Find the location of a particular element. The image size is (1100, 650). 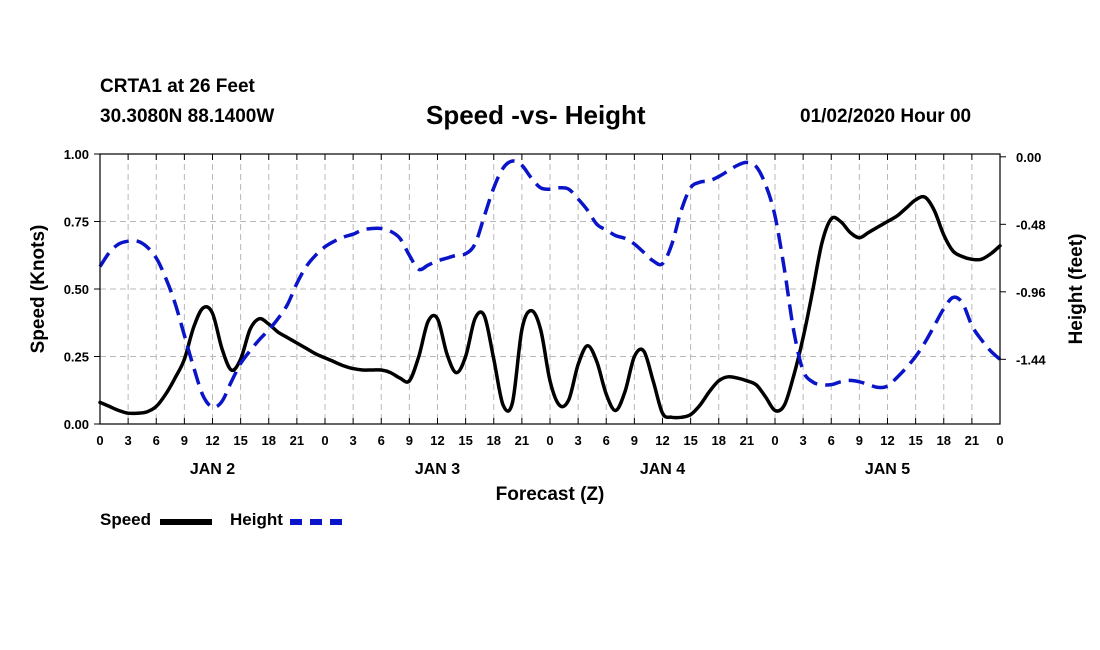

station-label: CRTA1 at 26 Feet is located at coordinates (177, 86).